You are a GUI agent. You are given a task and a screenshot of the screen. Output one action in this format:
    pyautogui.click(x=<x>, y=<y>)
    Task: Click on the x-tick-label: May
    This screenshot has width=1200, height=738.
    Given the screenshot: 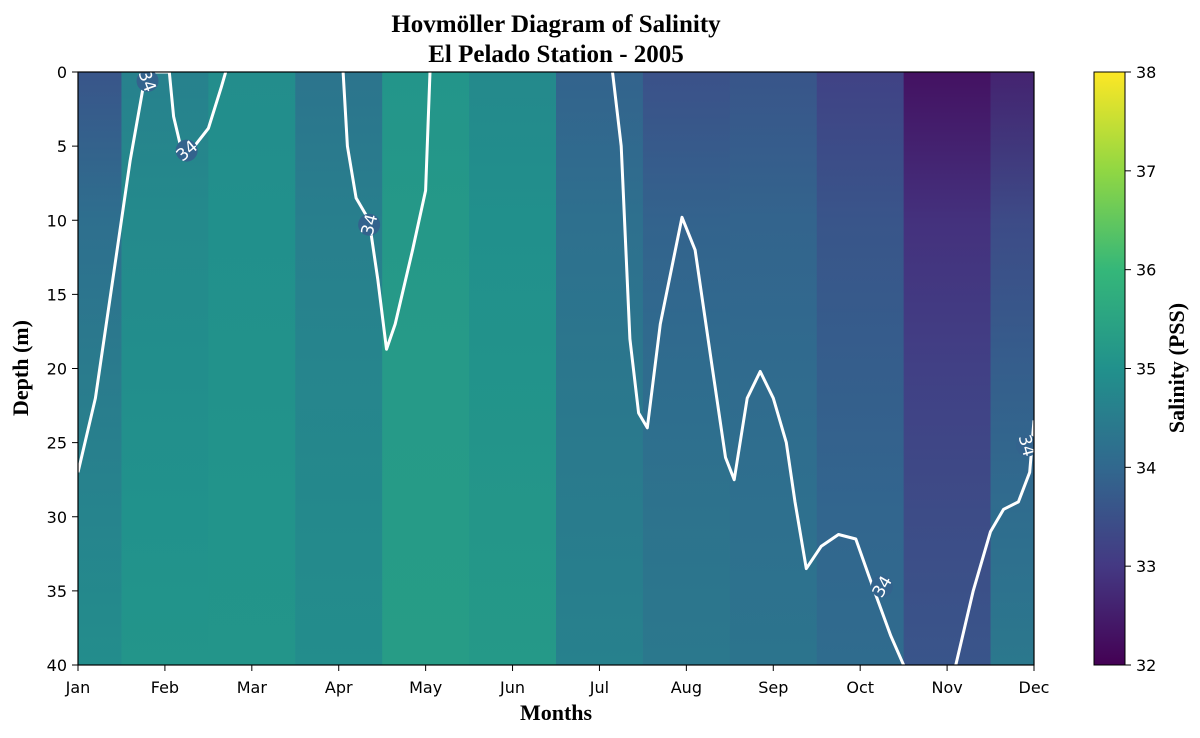 What is the action you would take?
    pyautogui.click(x=425, y=687)
    